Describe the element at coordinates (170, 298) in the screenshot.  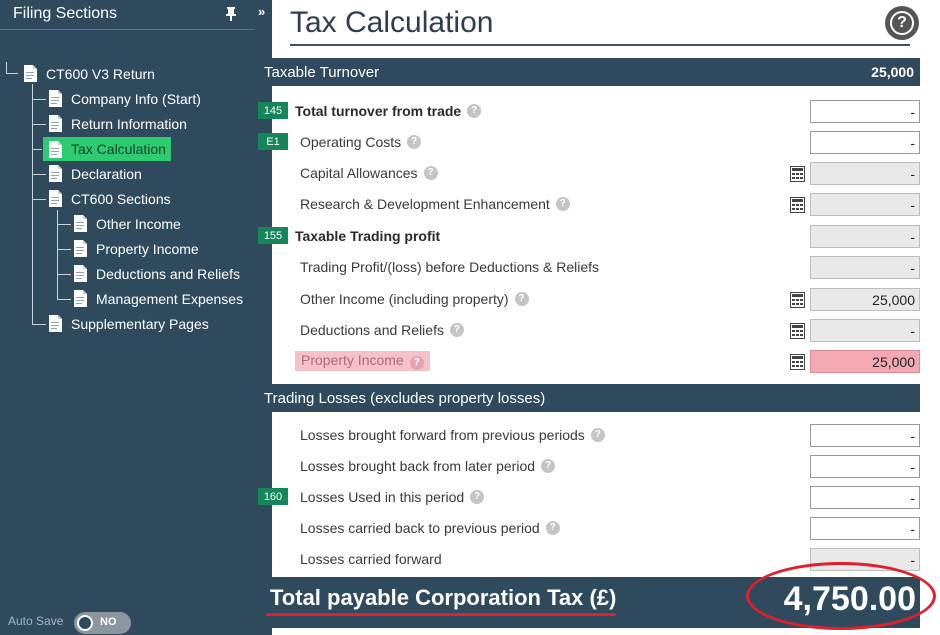
I see `tree-label: Management Expenses` at that location.